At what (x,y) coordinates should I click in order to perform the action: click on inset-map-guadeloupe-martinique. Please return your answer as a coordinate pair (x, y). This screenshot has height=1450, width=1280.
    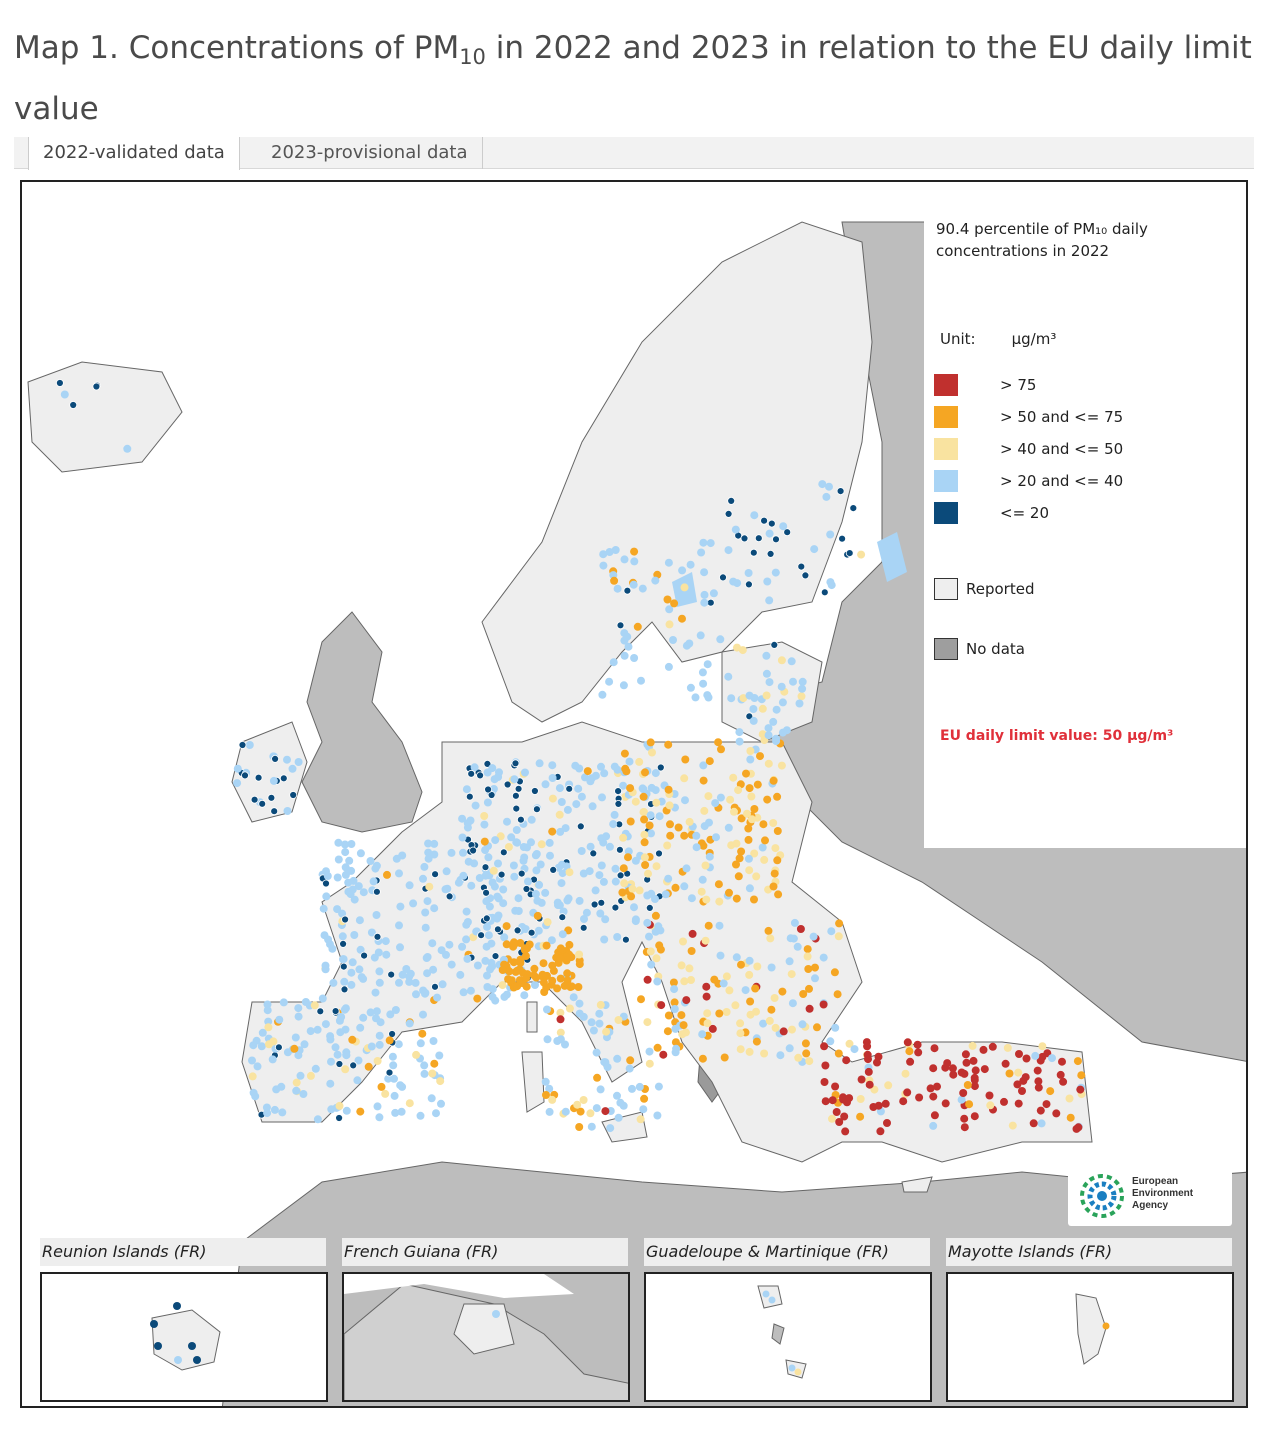
    Looking at the image, I should click on (788, 1337).